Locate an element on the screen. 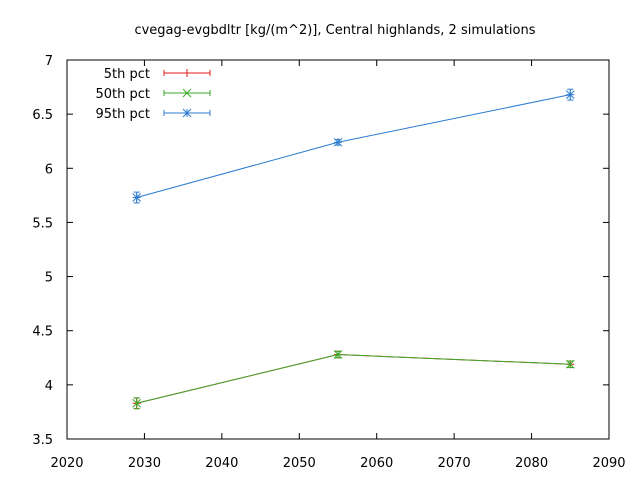  x-tick-label: 2030 is located at coordinates (144, 463).